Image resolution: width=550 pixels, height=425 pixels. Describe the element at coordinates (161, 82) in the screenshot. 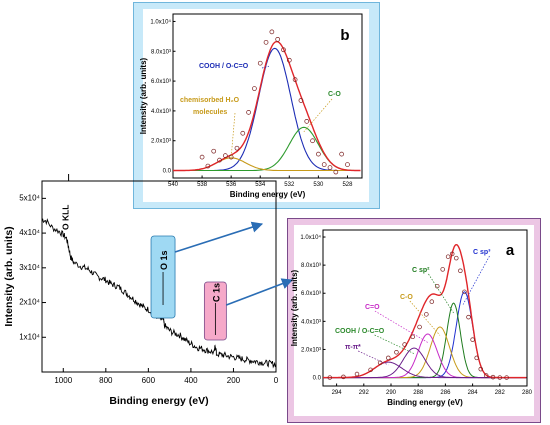

I see `b-ytick-label: 6.0x10³` at that location.